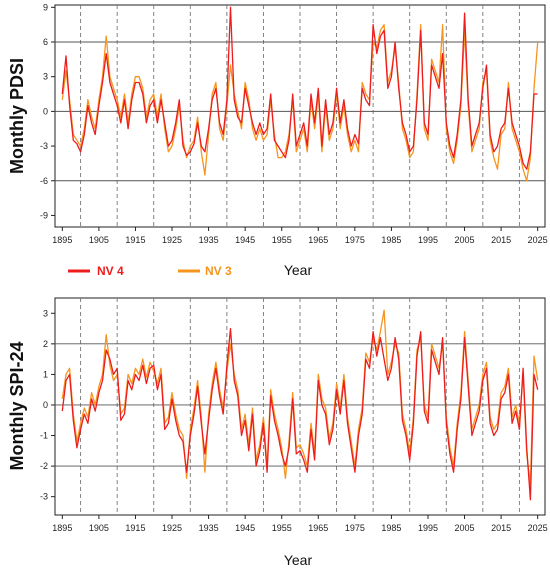 The height and width of the screenshot is (572, 550). I want to click on pdsi-y-tick-label: 6, so click(45, 42).